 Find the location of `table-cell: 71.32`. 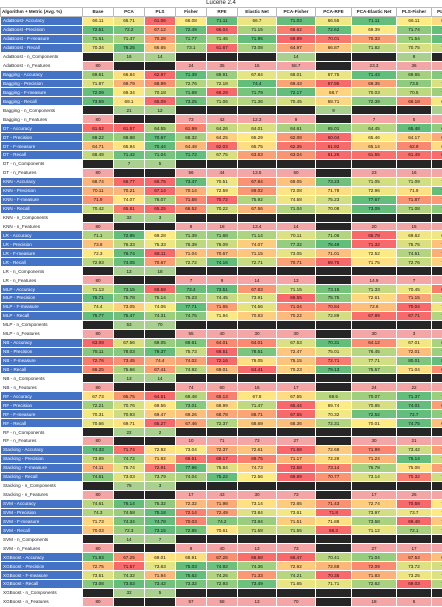

table-cell: 71.32 is located at coordinates (374, 244).